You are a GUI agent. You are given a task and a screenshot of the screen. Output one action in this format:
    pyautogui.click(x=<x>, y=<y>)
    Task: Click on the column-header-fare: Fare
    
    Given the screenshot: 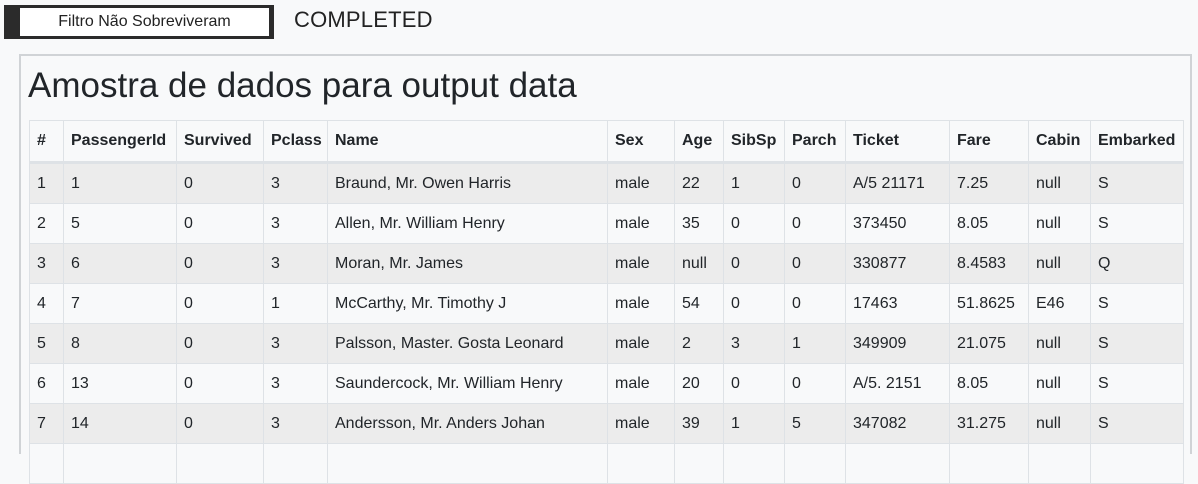 What is the action you would take?
    pyautogui.click(x=989, y=142)
    